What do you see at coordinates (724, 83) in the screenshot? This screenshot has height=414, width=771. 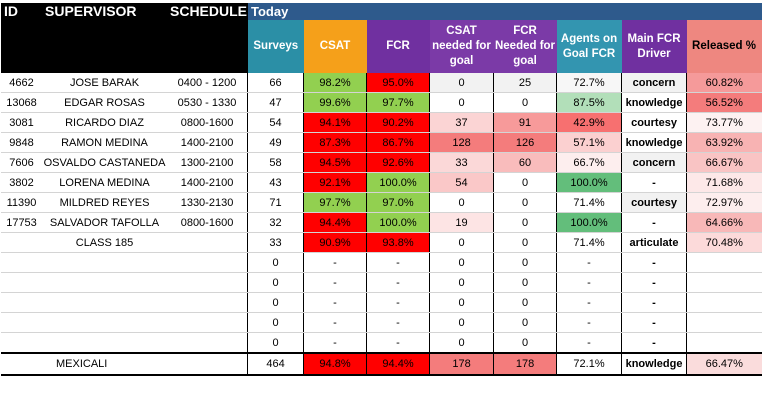 I see `cell-released: 60.82%` at bounding box center [724, 83].